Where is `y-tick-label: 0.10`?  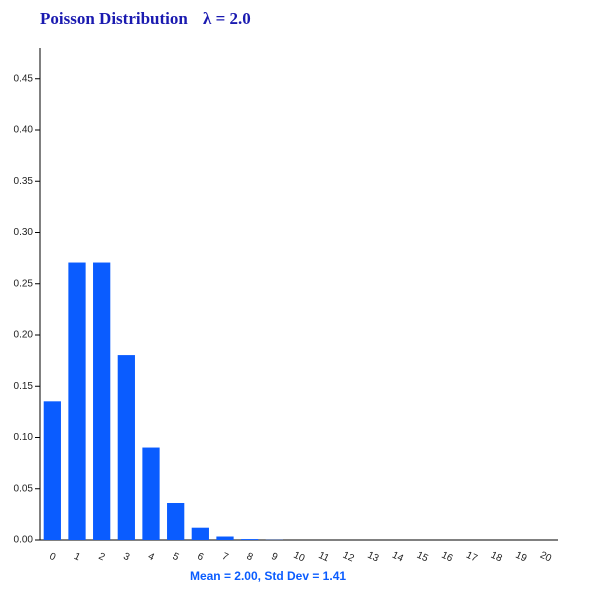 y-tick-label: 0.10 is located at coordinates (24, 437).